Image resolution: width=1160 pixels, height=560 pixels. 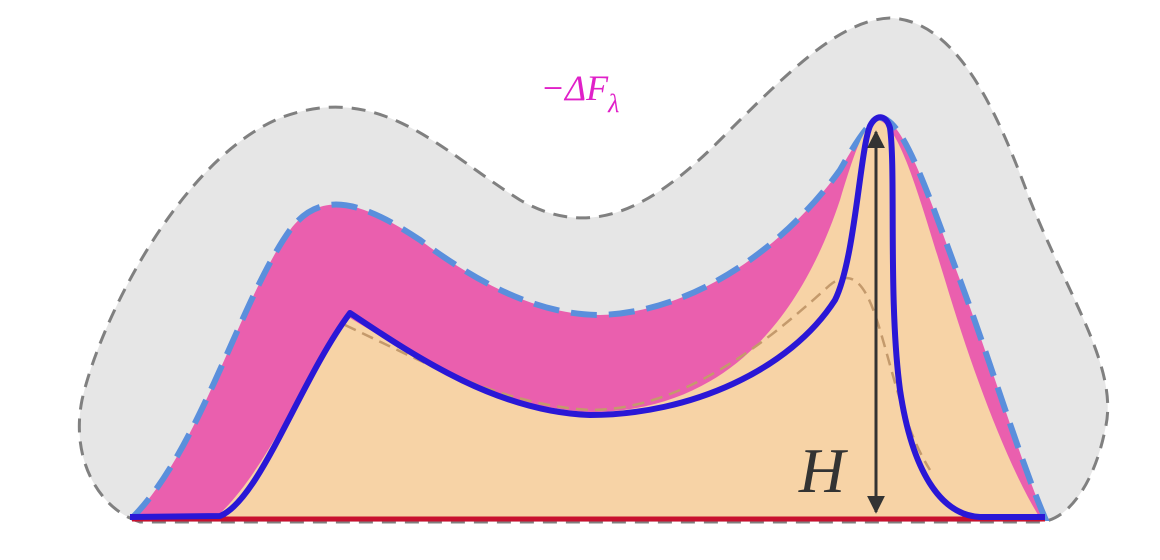 I want to click on free-energy-text: −ΔF, so click(x=575, y=88).